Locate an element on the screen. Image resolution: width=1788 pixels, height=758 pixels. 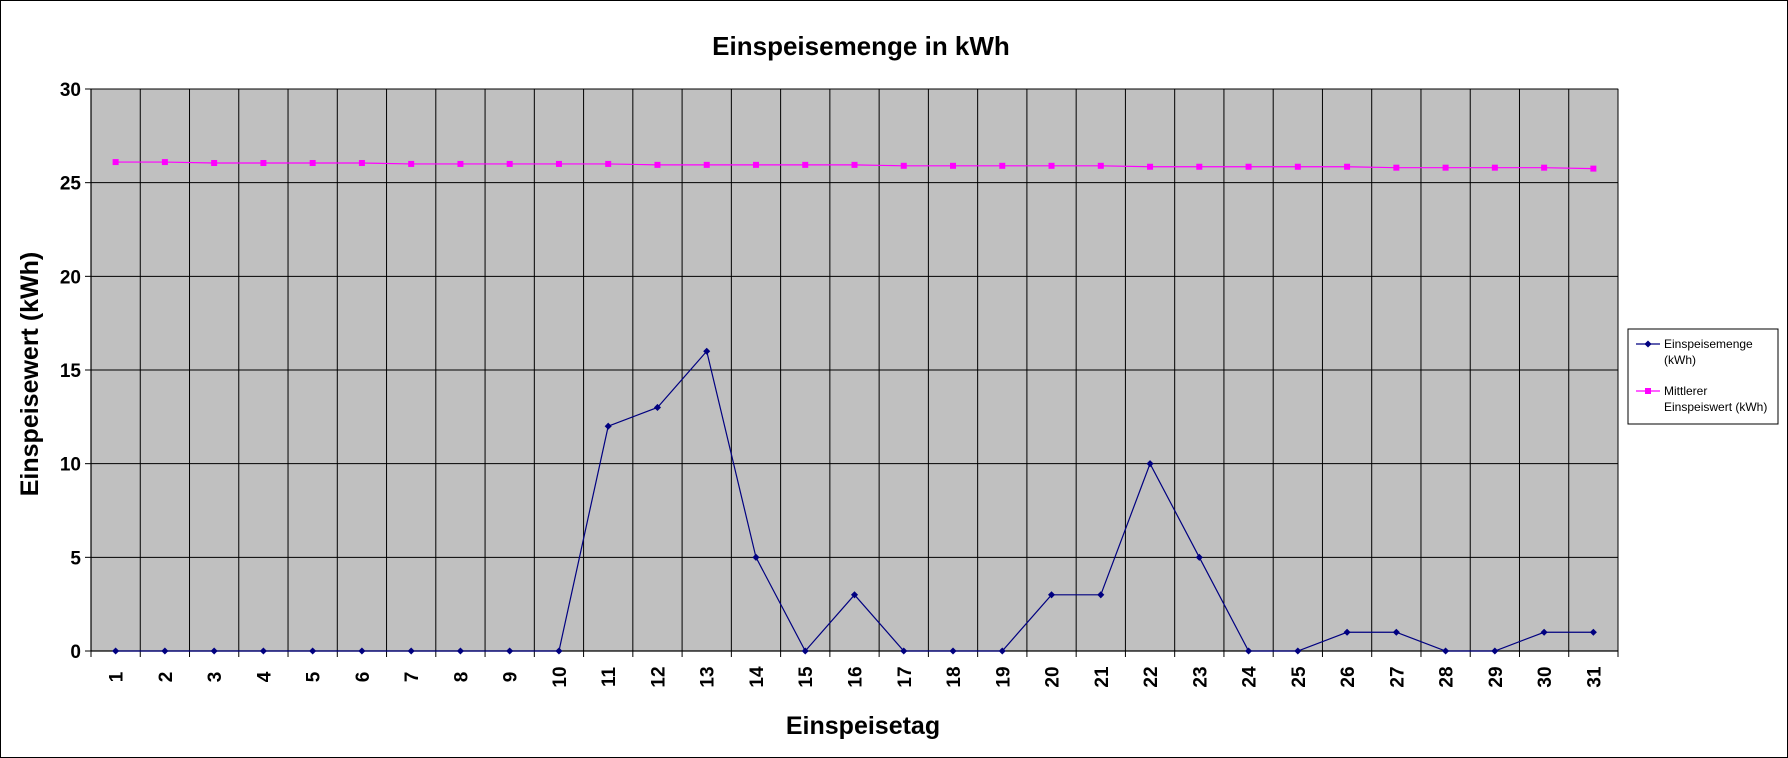
y-tick-label-0: 0 is located at coordinates (75, 652).